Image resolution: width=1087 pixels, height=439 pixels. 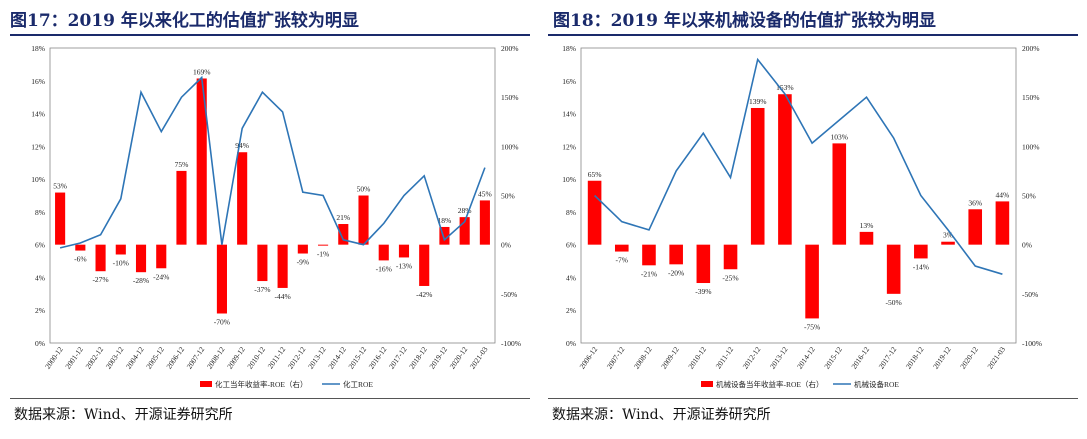 I want to click on legend-line-label: 机械设备ROE, so click(x=876, y=384).